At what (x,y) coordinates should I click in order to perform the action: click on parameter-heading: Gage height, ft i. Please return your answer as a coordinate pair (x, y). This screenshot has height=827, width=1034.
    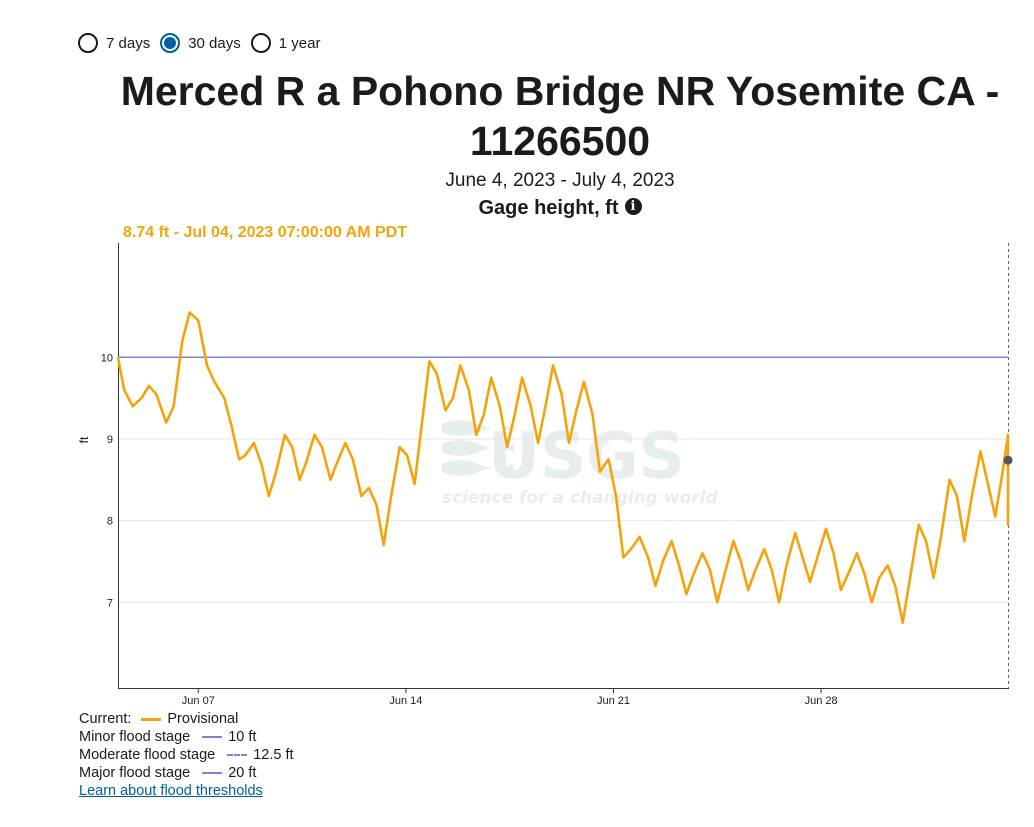
    Looking at the image, I should click on (560, 208).